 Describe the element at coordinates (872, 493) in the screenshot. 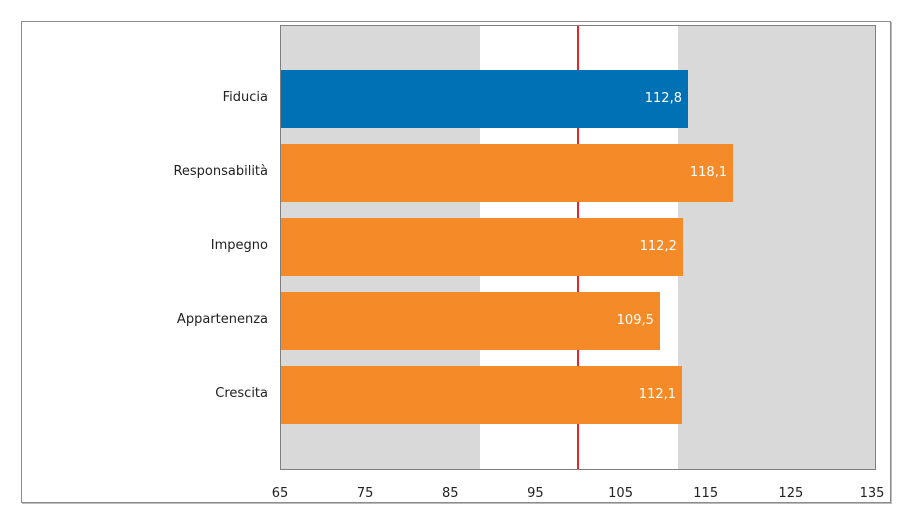

I see `x-tick-label: 135` at that location.